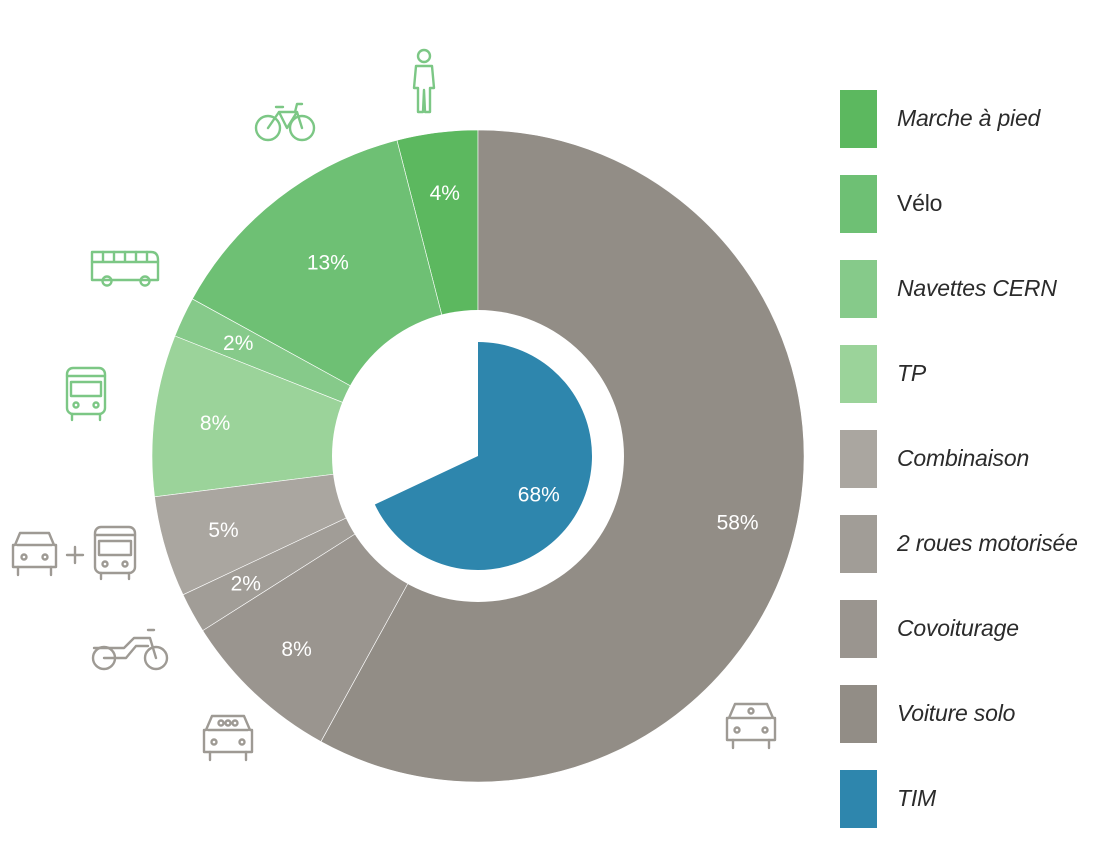 The width and height of the screenshot is (1117, 859). Describe the element at coordinates (963, 458) in the screenshot. I see `legend-label: Combinaison` at that location.